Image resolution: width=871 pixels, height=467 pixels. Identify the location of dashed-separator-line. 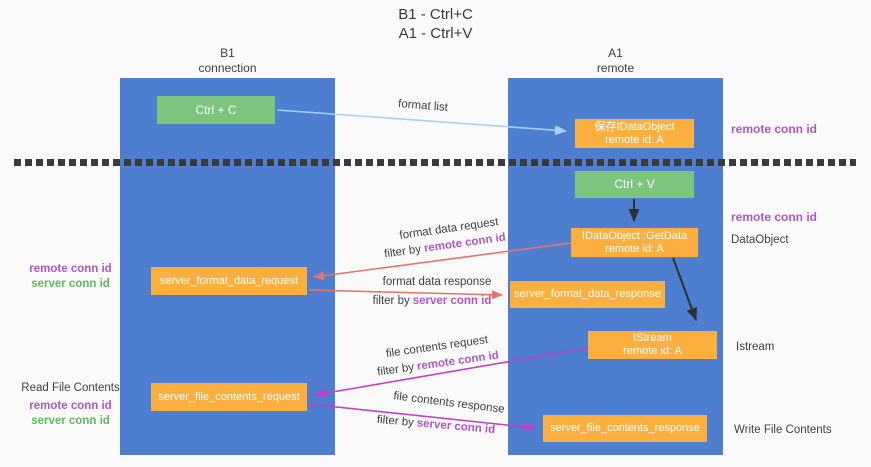
(435, 162).